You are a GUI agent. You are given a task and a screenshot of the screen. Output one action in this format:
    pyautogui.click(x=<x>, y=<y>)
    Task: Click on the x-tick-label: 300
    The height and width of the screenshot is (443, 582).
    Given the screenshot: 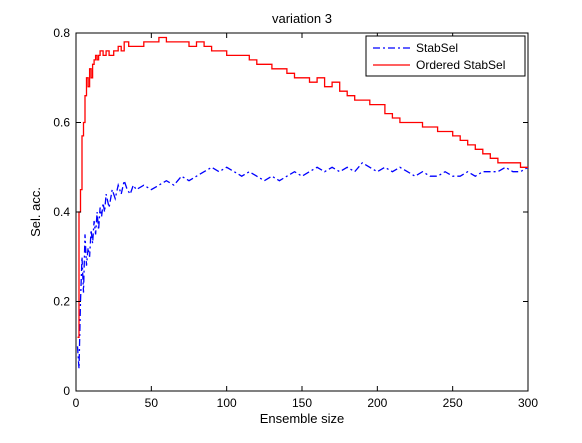 What is the action you would take?
    pyautogui.click(x=528, y=403)
    